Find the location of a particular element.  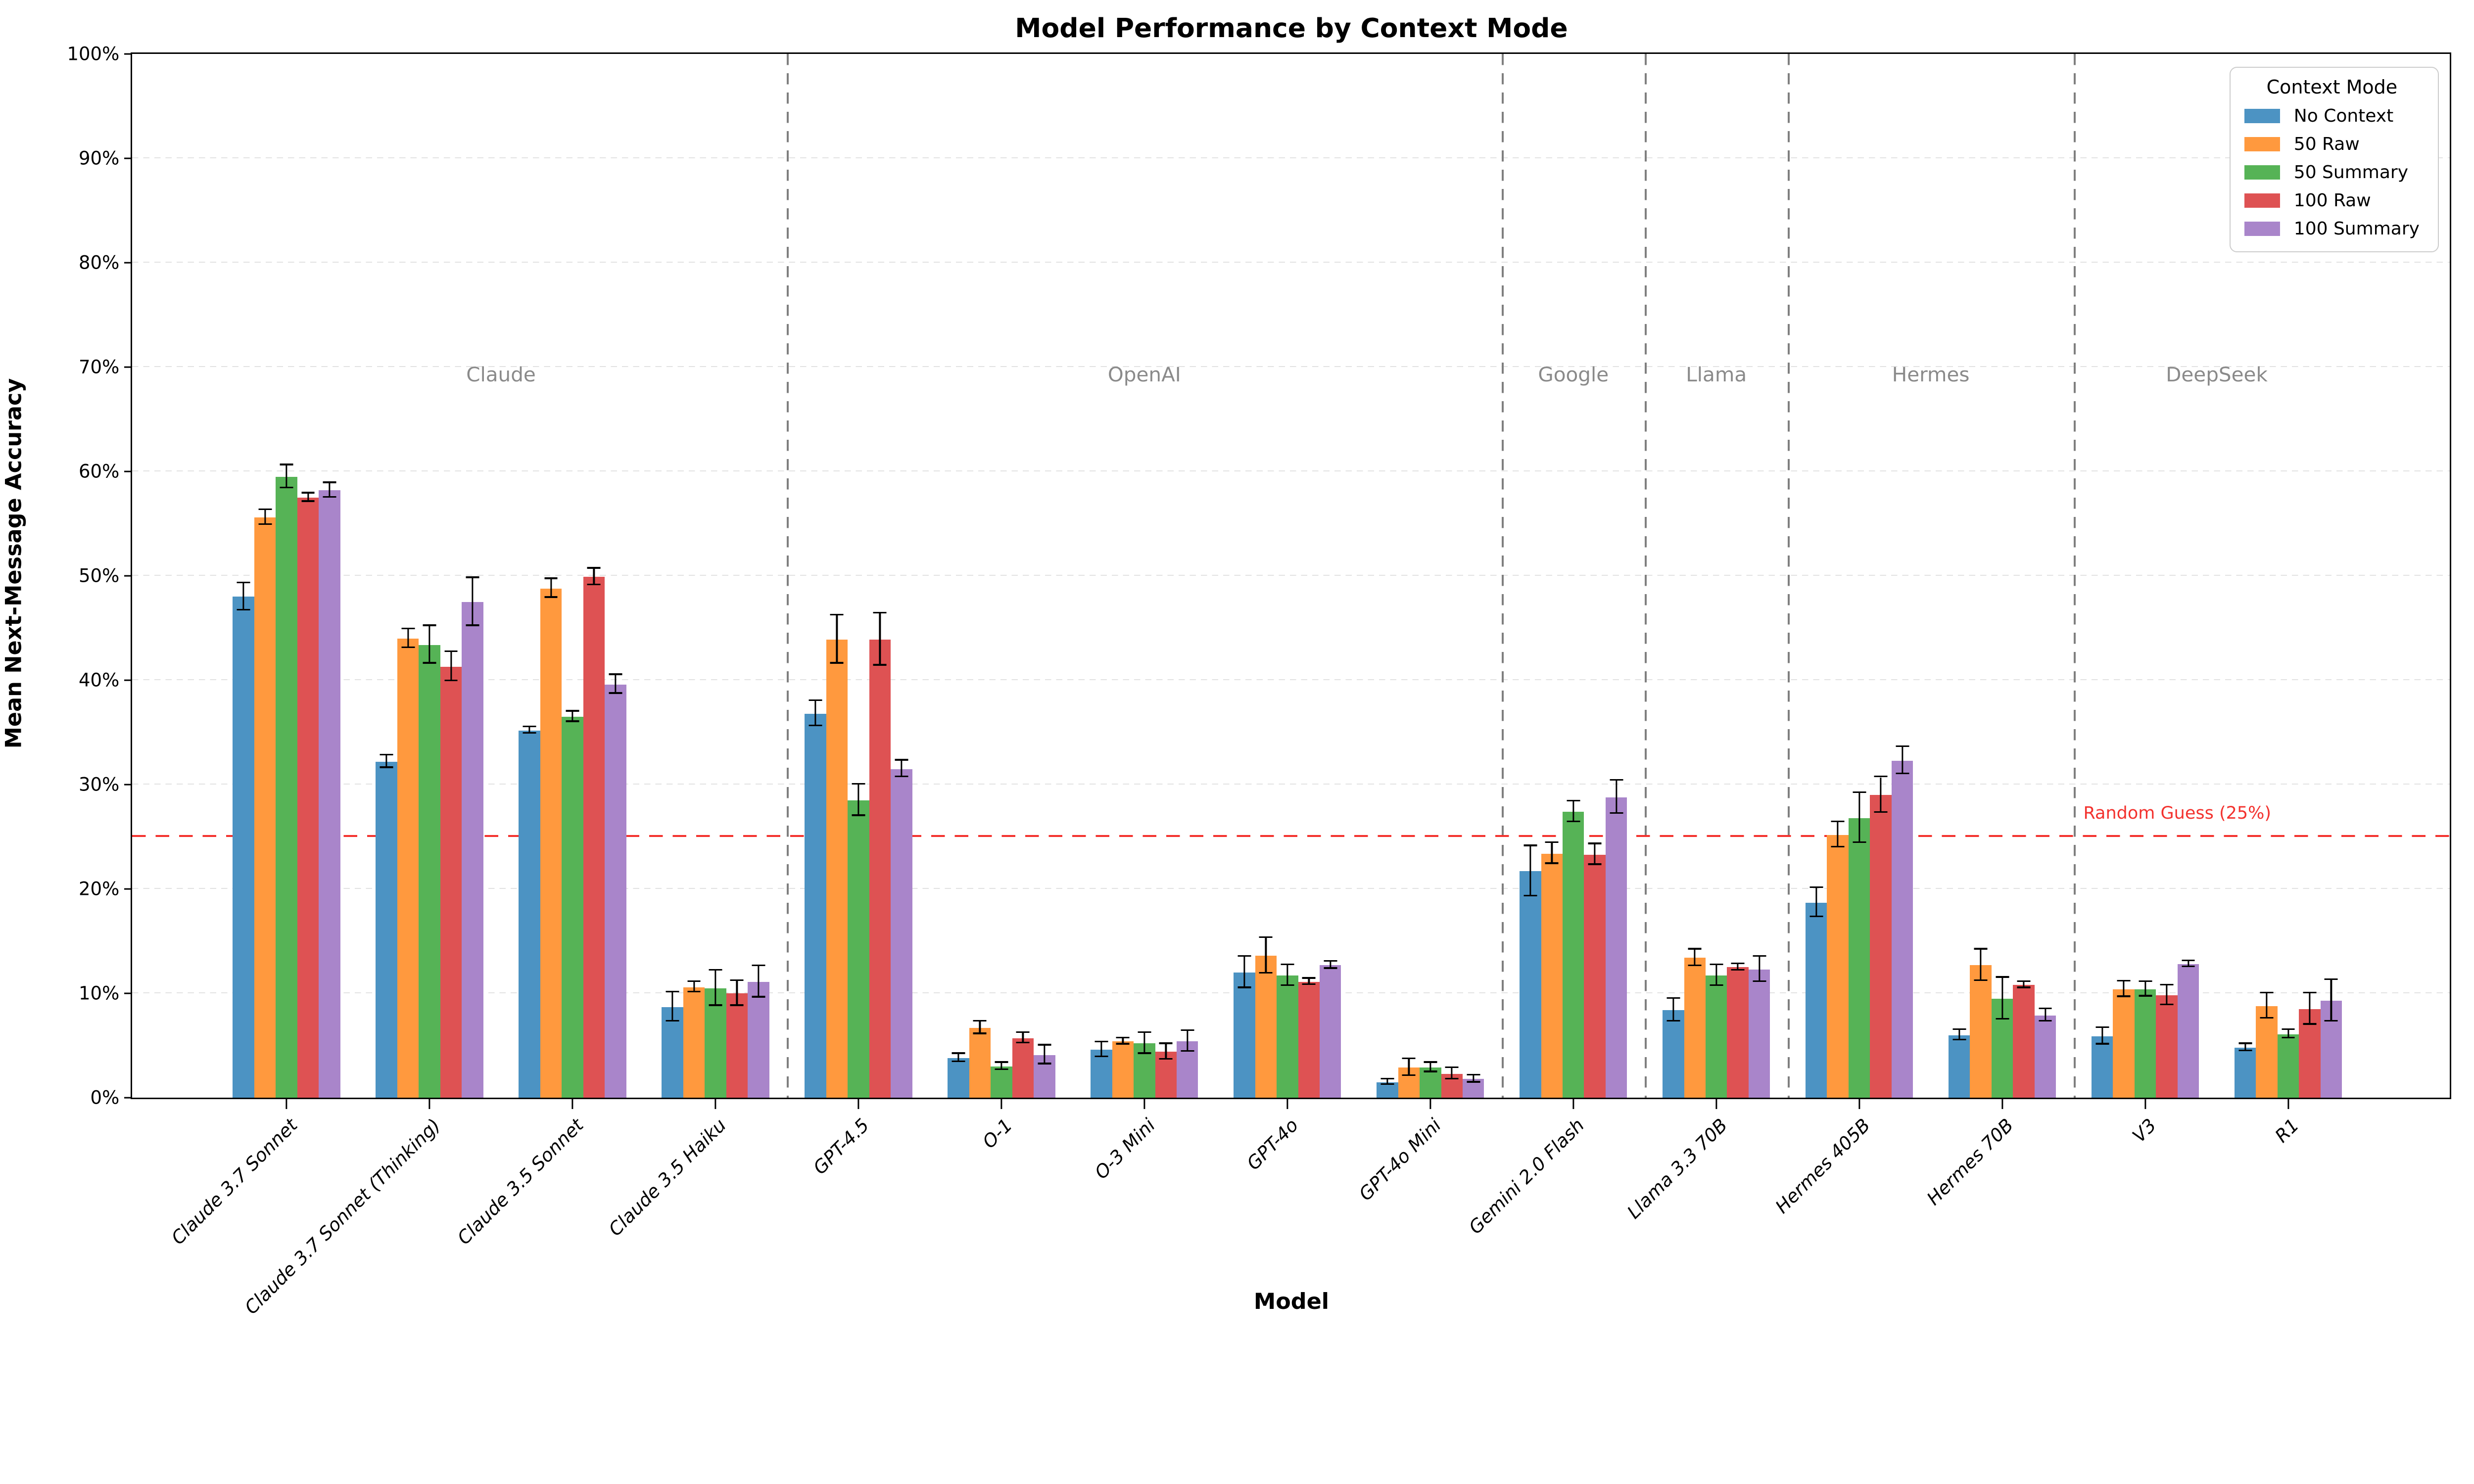

x-axis-label: Model is located at coordinates (1292, 1301).